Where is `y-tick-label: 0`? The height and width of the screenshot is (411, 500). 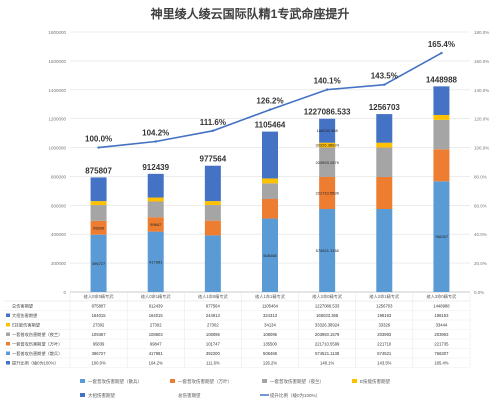
y-tick-label: 0 is located at coordinates (64, 292).